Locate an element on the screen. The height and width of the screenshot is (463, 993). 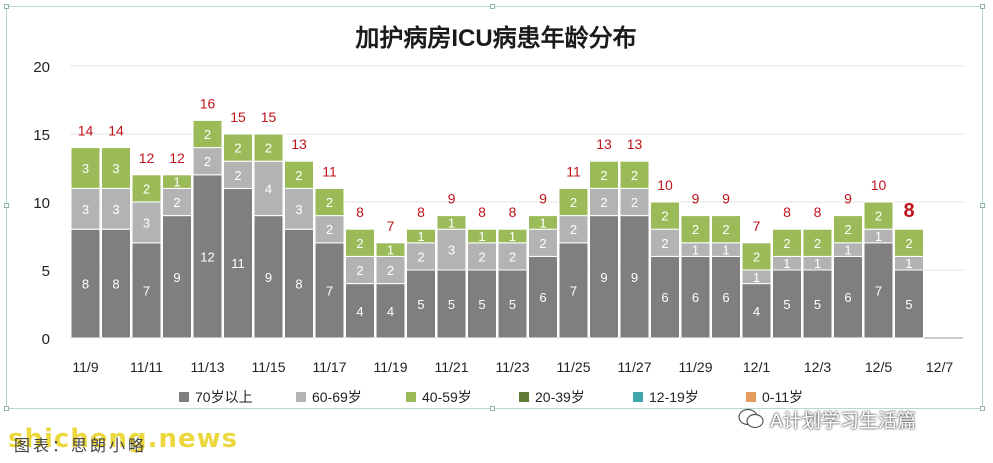
resize-handle-top-left is located at coordinates (6, 6).